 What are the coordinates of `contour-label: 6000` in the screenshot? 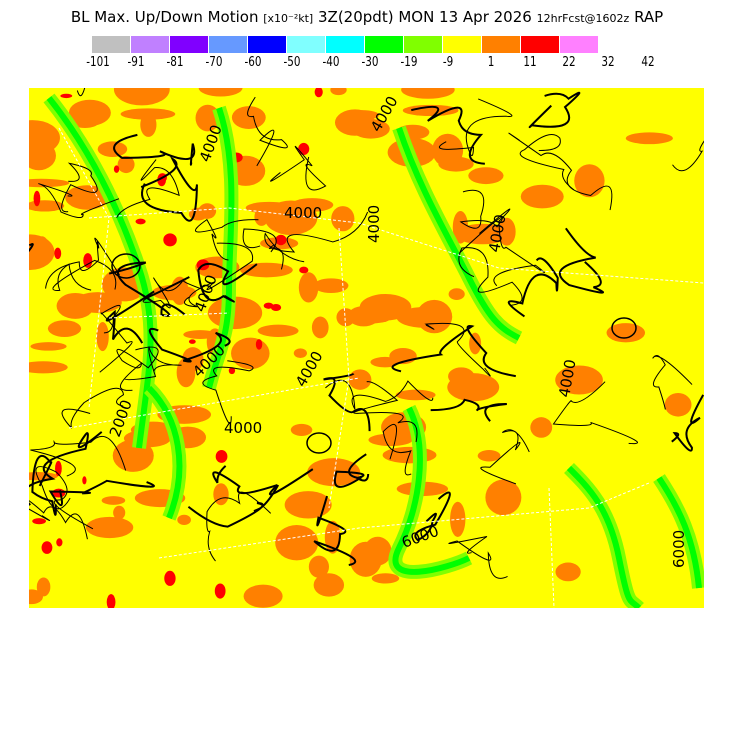 It's located at (679, 549).